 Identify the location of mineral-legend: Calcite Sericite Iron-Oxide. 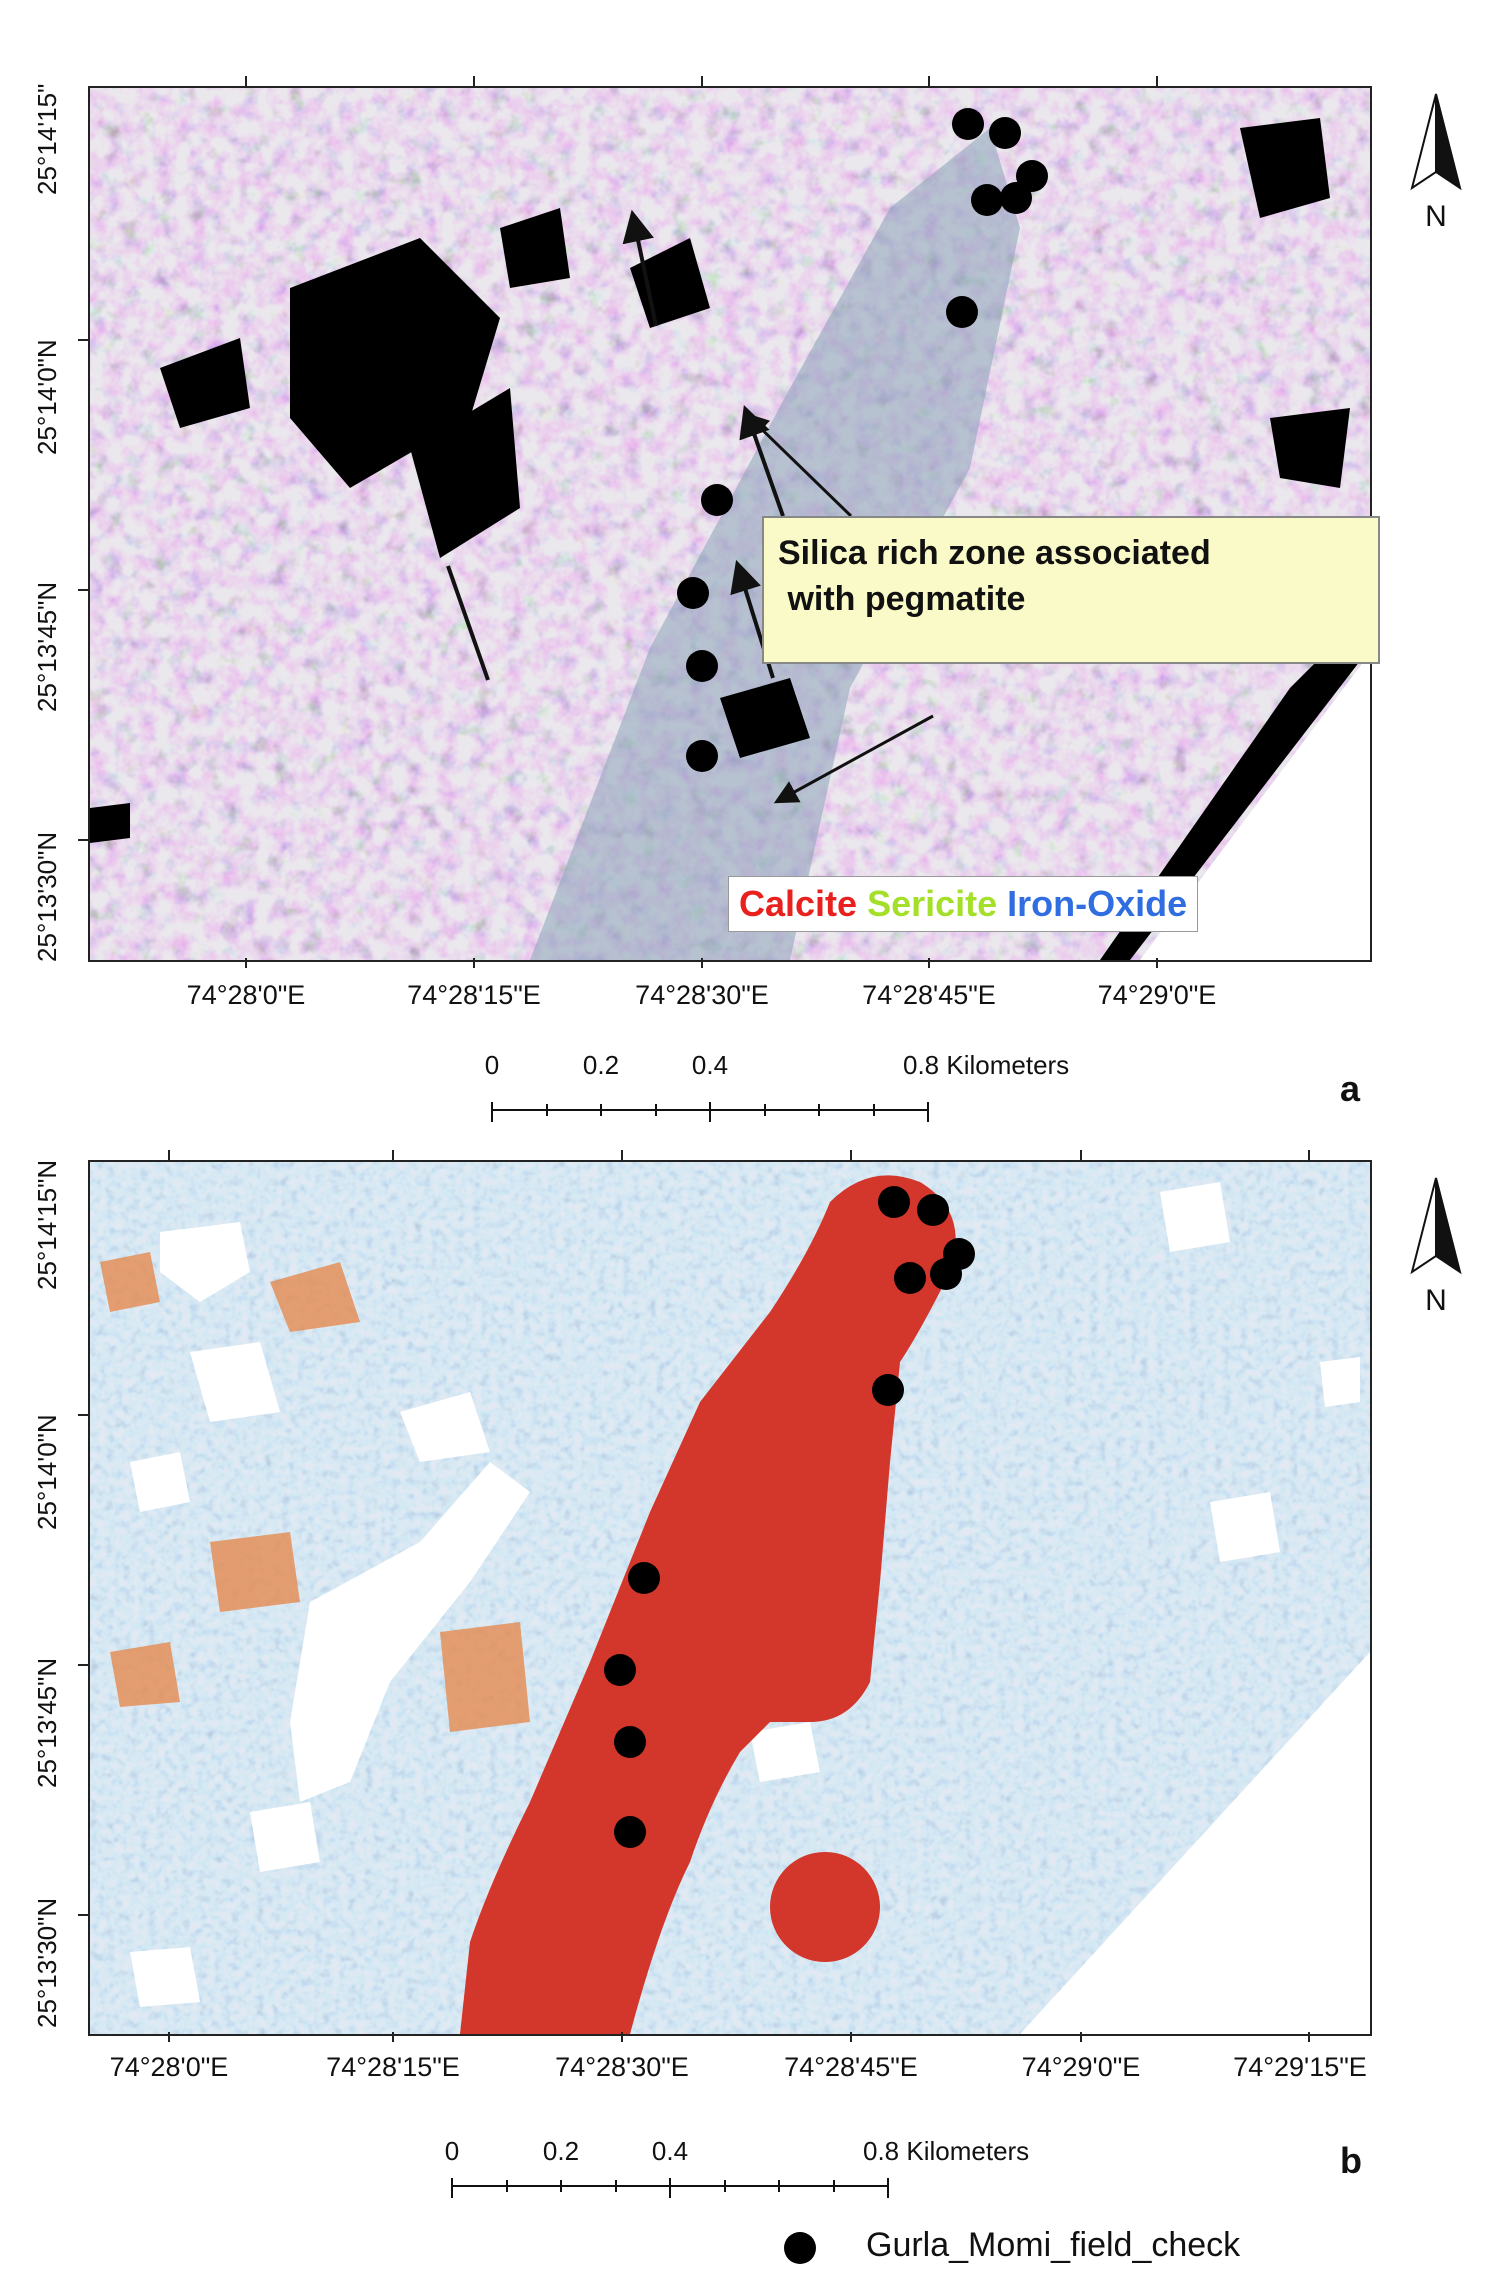
(963, 904).